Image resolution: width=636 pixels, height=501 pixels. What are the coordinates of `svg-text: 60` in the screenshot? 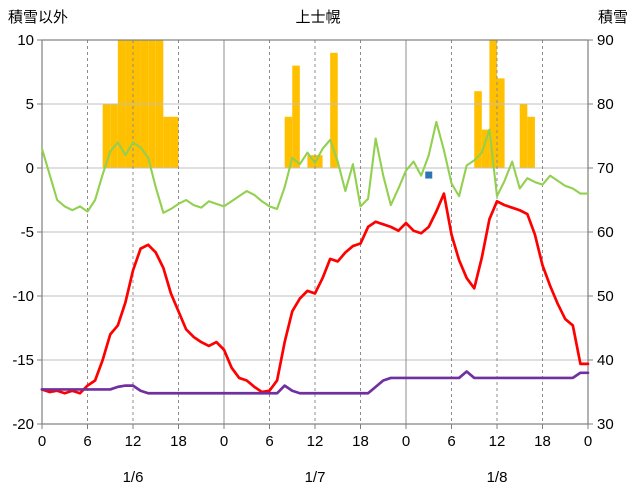 It's located at (605, 232).